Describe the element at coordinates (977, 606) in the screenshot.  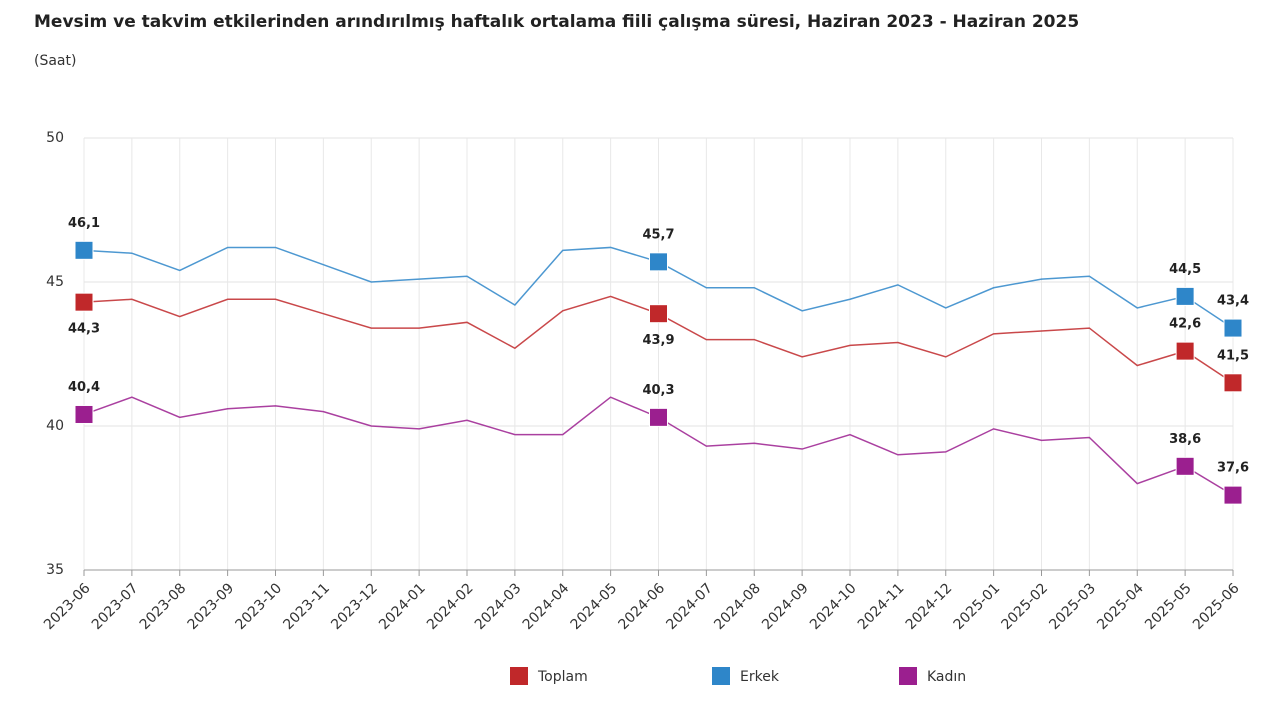
I see `x-tick-label: 2025-01` at that location.